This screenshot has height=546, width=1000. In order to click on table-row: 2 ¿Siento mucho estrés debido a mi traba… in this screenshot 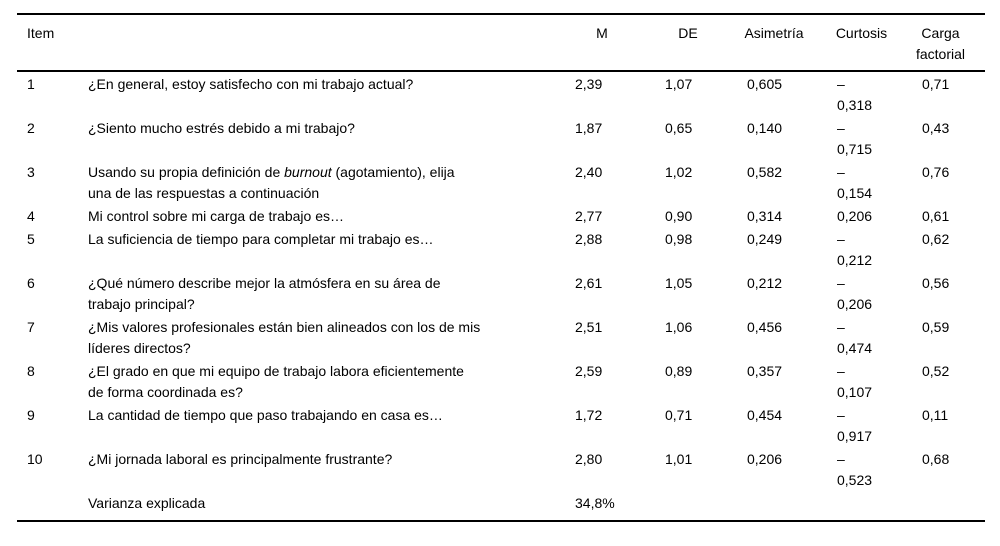, I will do `click(501, 138)`.